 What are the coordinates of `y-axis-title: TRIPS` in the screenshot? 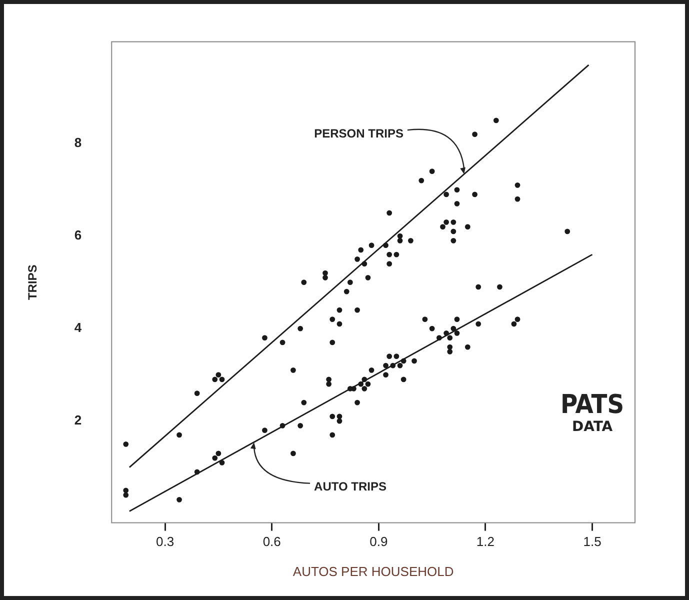 It's located at (33, 282).